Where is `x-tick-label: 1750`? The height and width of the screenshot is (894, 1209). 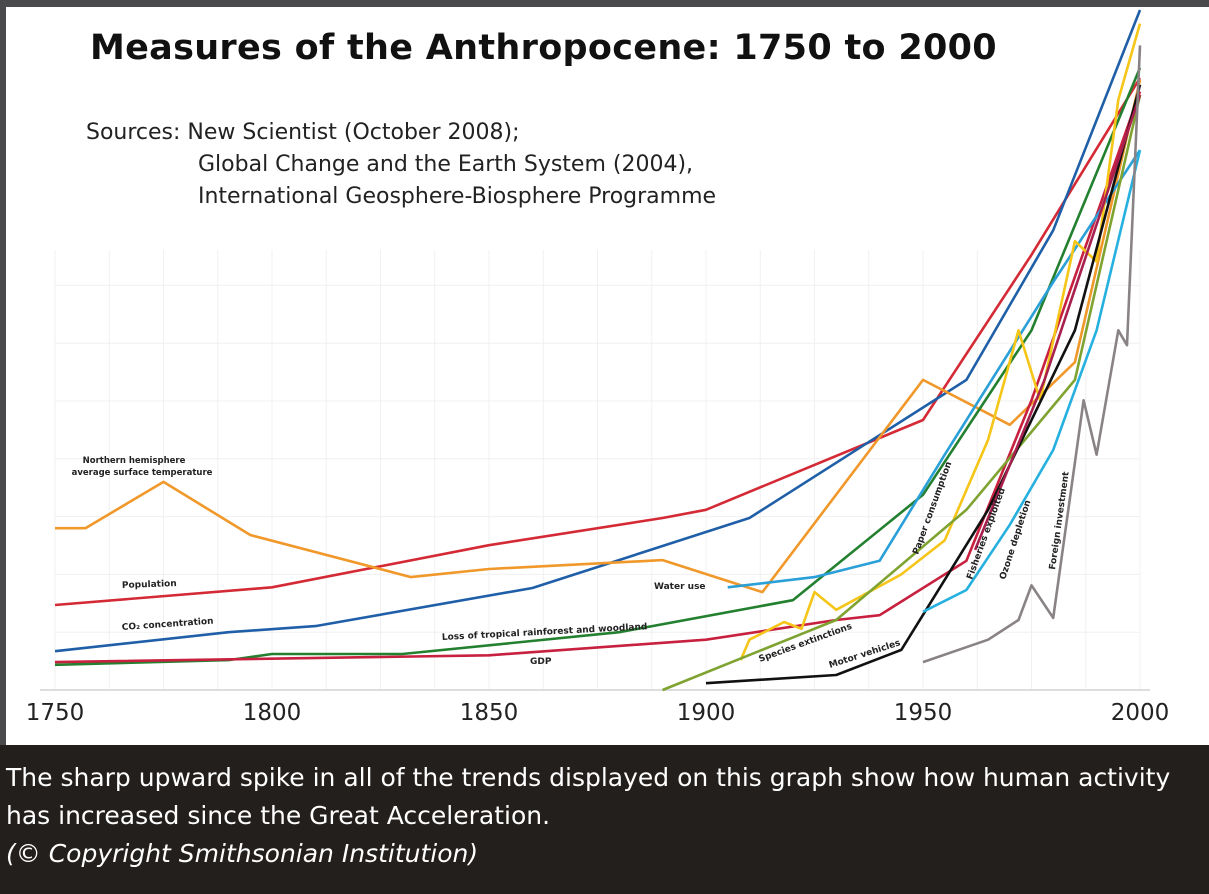
x-tick-label: 1750 is located at coordinates (55, 713).